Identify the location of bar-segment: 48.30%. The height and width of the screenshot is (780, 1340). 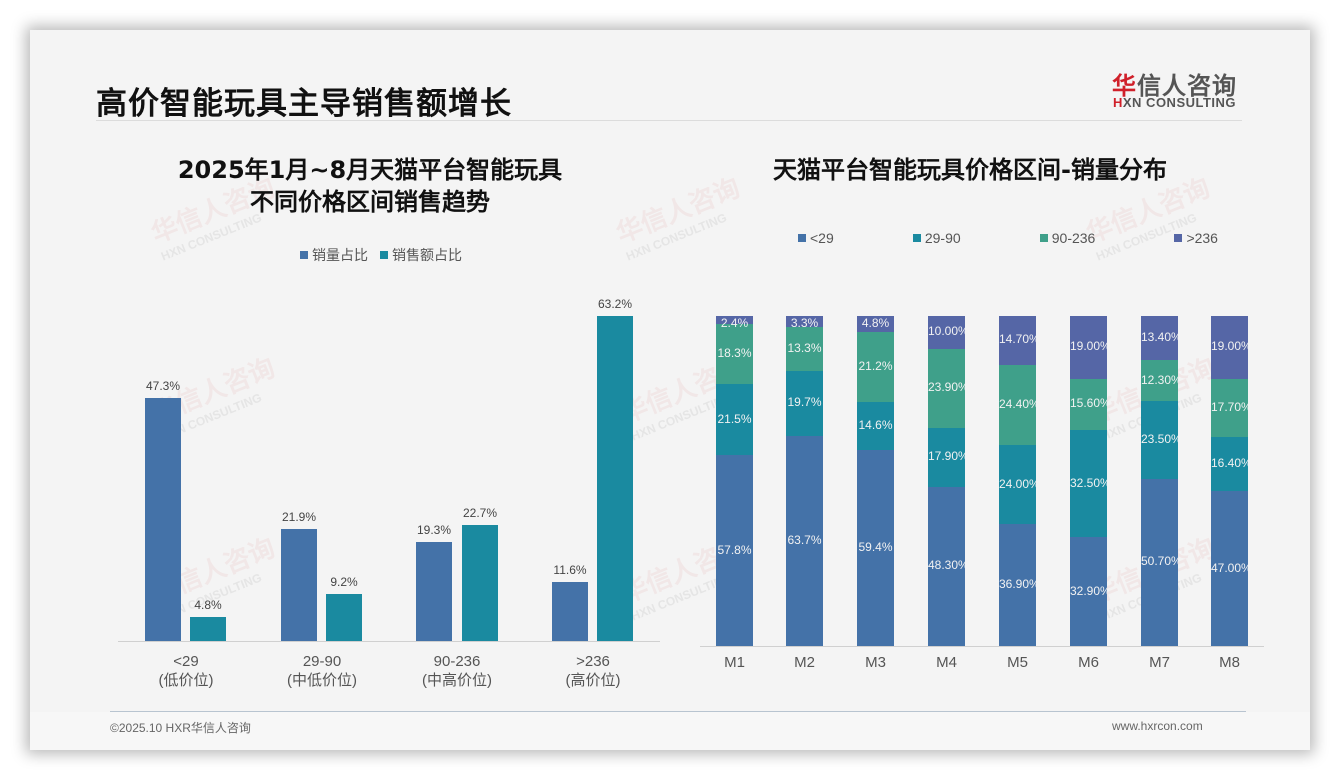
(946, 566).